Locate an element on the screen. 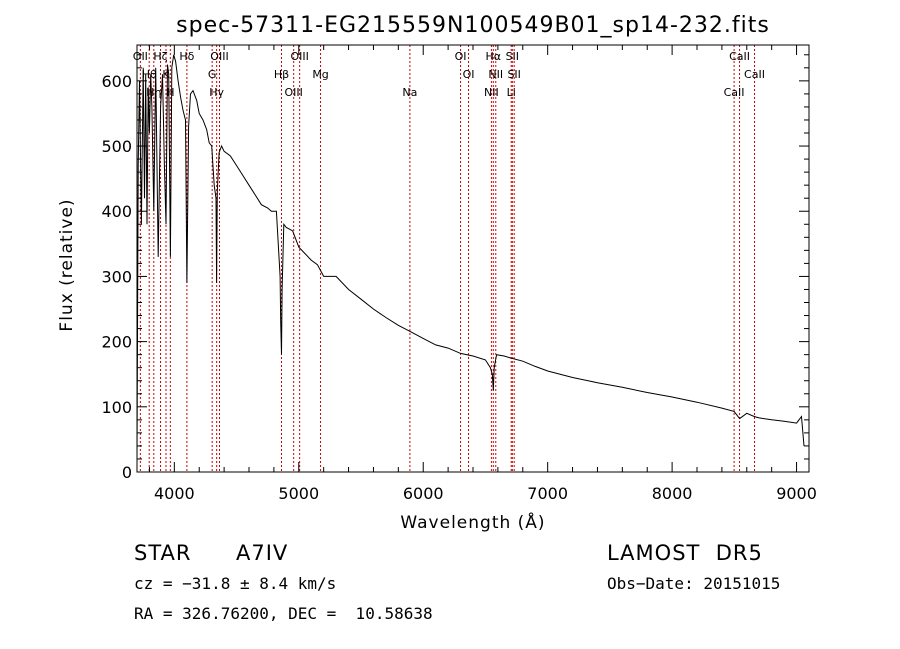 This screenshot has width=900, height=649. line-label-23: CaII is located at coordinates (734, 92).